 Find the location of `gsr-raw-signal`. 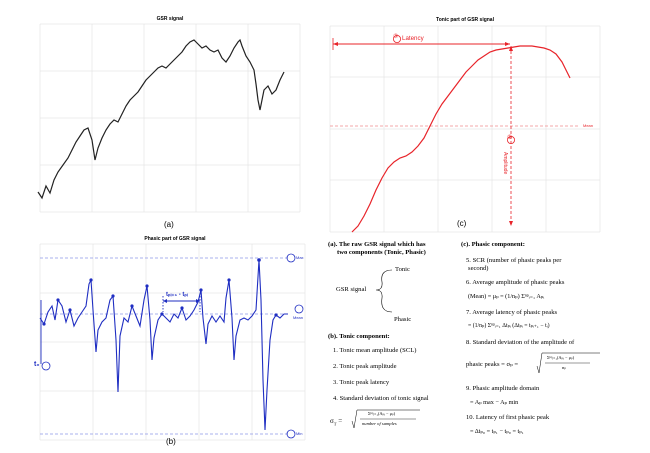

gsr-raw-signal is located at coordinates (161, 119).